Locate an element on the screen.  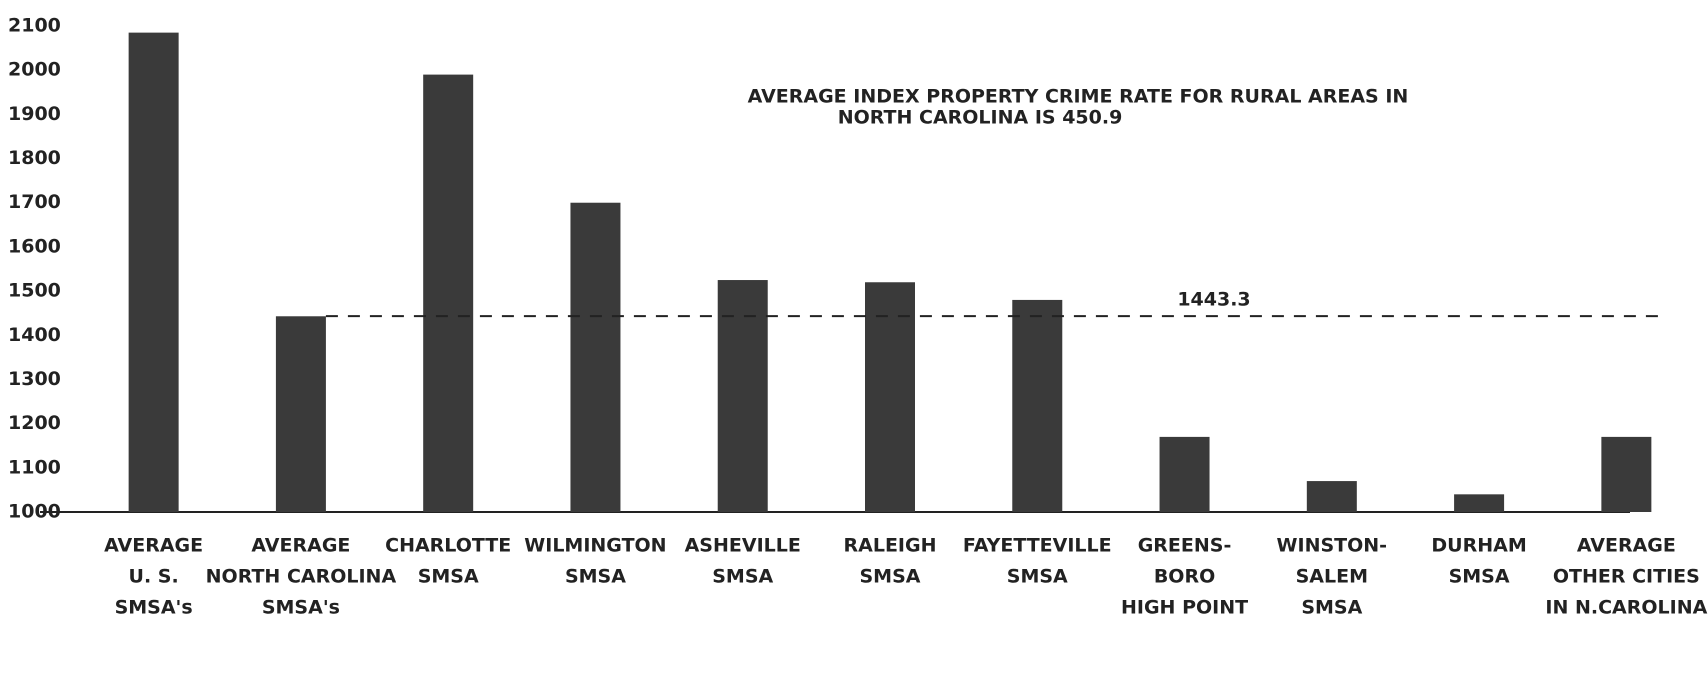
x-tick-label: DURHAM is located at coordinates (1478, 546).